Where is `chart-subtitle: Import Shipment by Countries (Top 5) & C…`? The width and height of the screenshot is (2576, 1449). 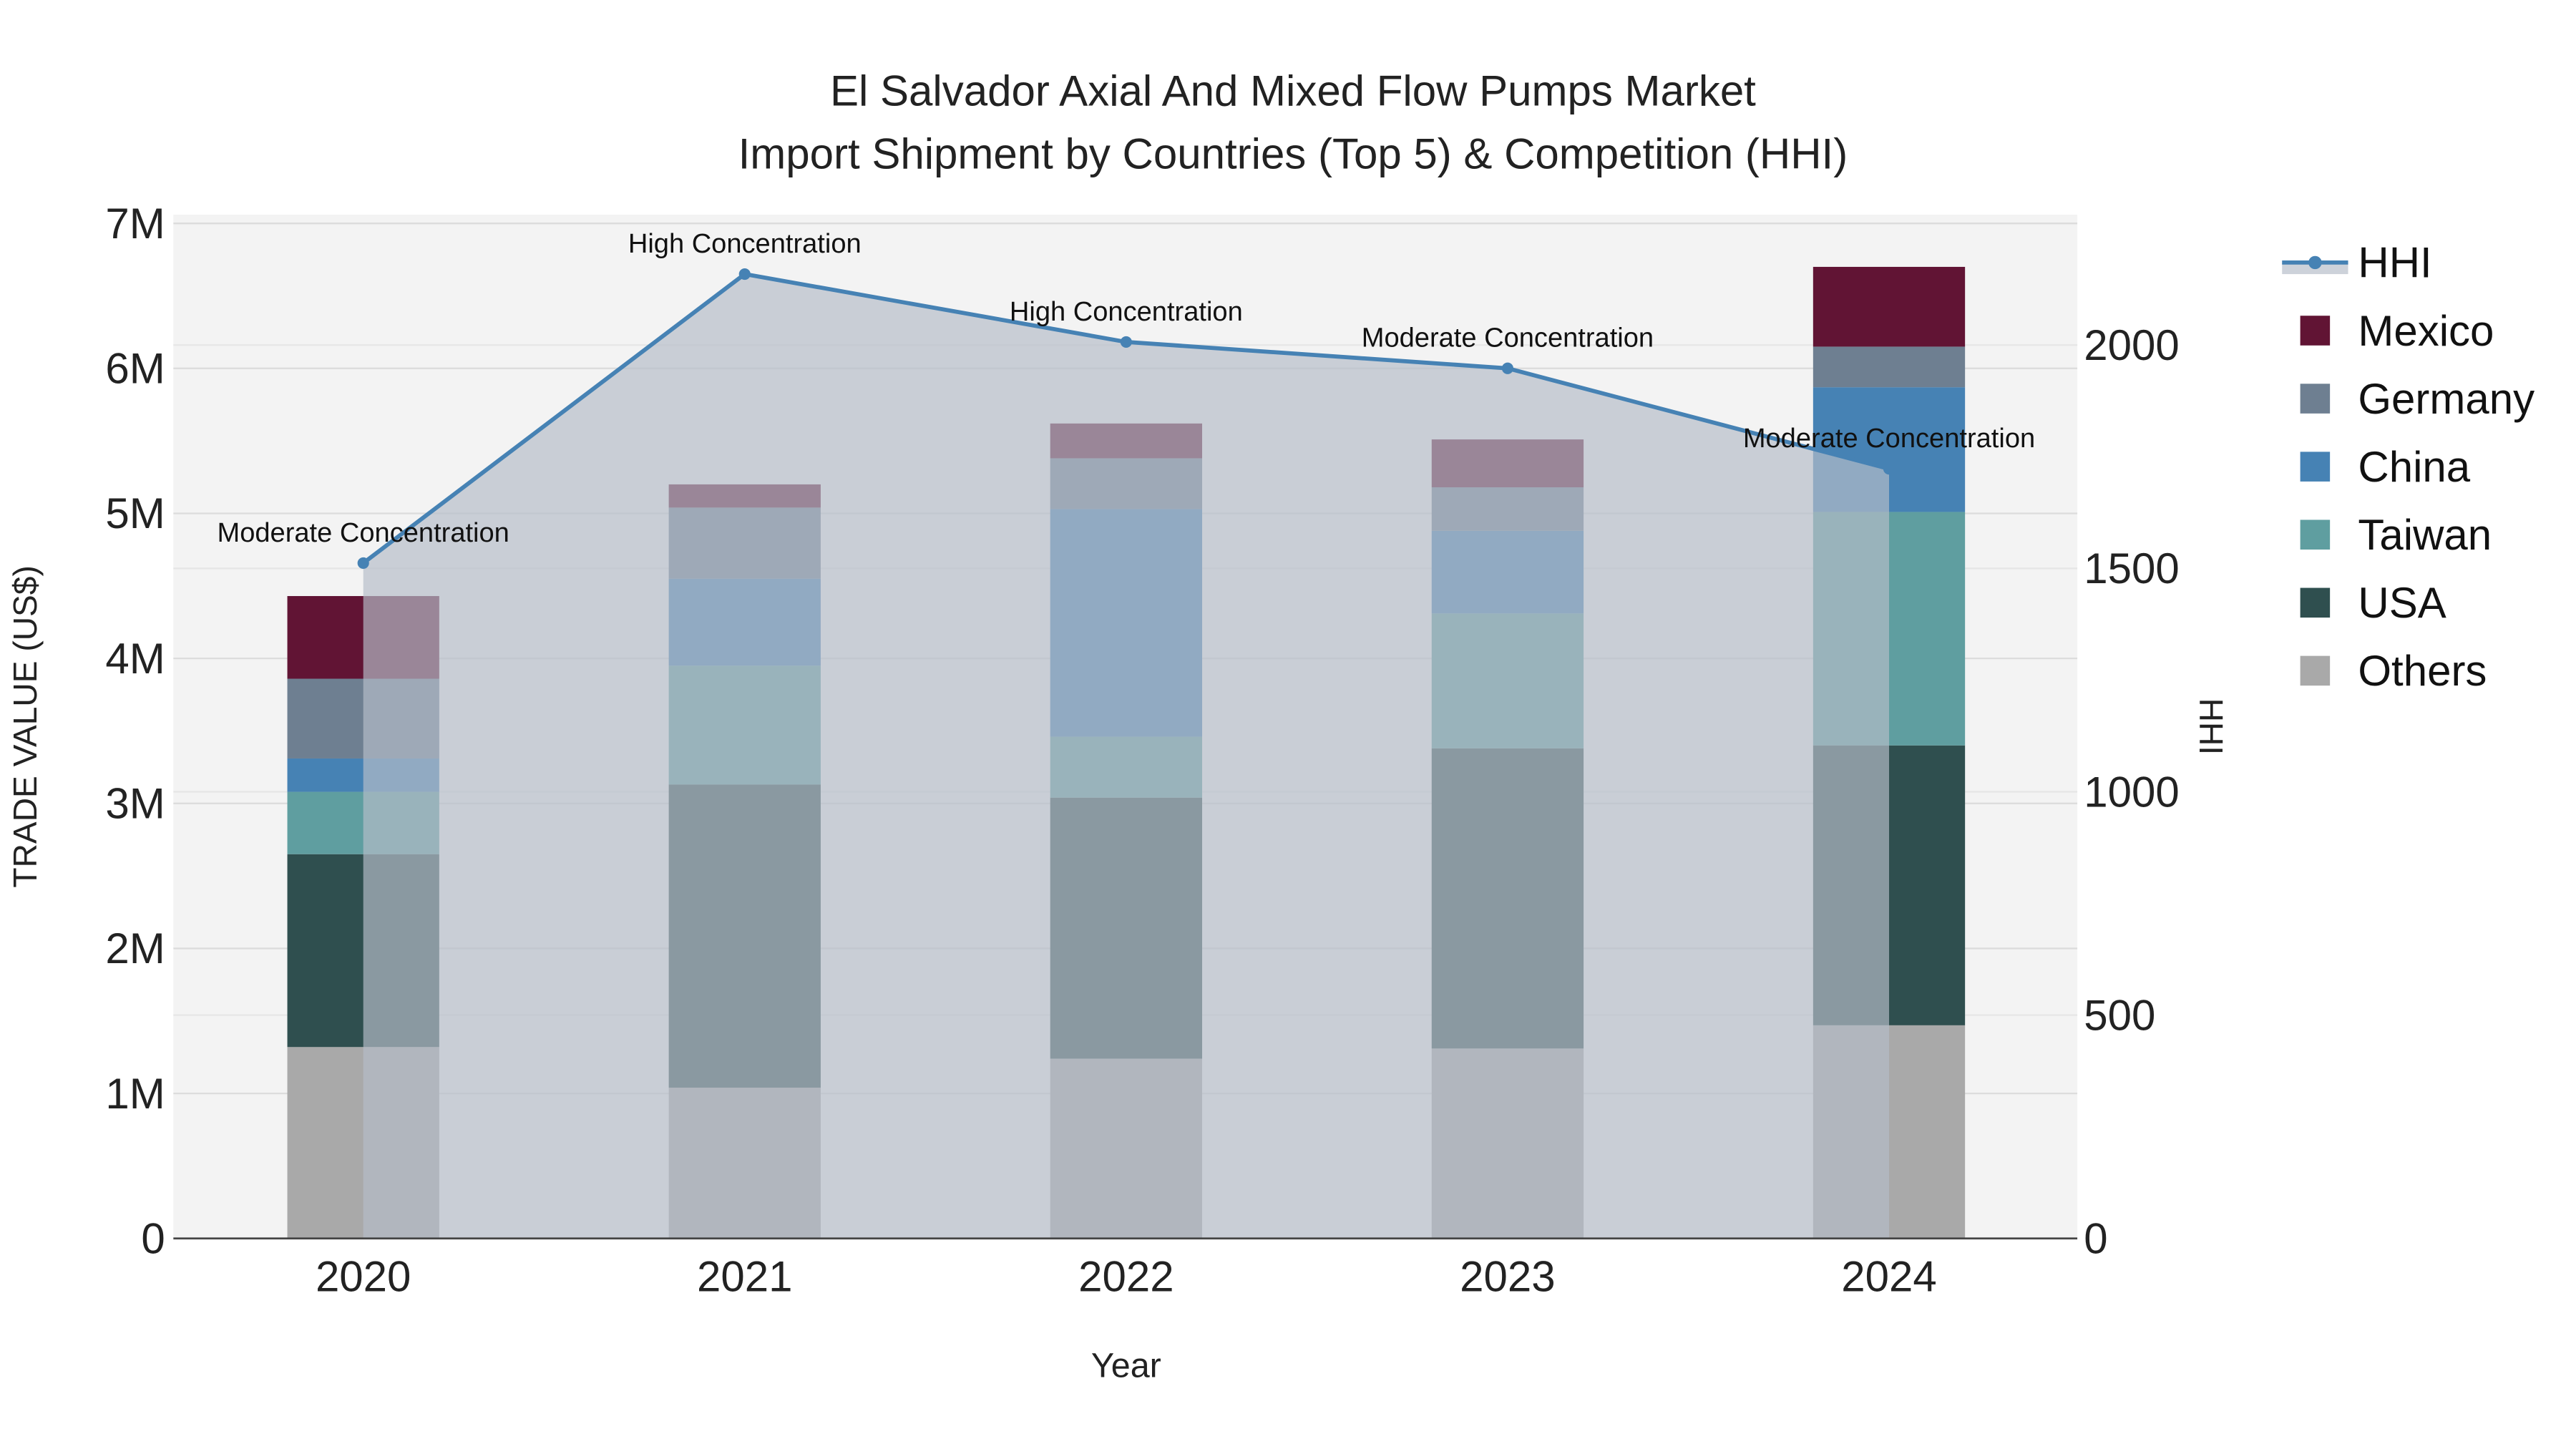 chart-subtitle: Import Shipment by Countries (Top 5) & C… is located at coordinates (1293, 153).